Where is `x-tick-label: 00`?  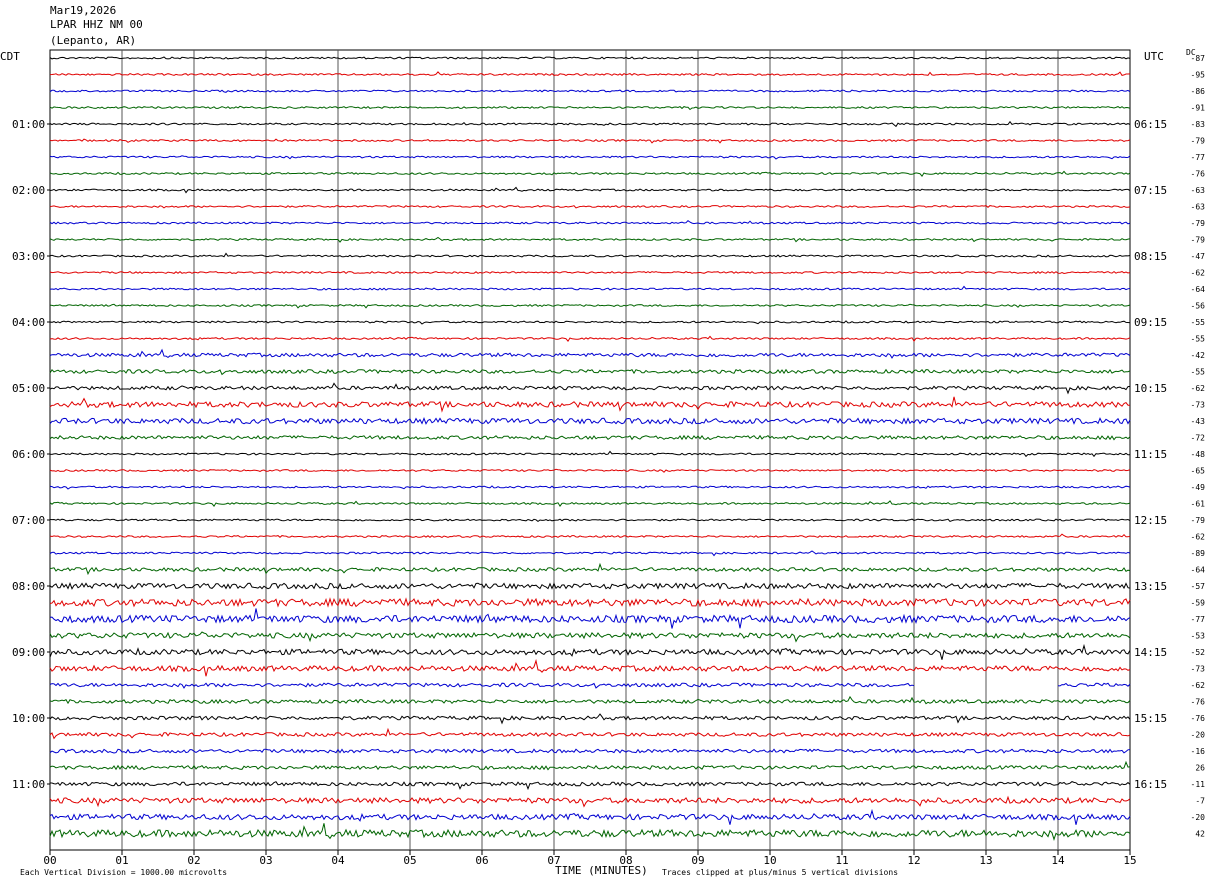 x-tick-label: 00 is located at coordinates (49, 860).